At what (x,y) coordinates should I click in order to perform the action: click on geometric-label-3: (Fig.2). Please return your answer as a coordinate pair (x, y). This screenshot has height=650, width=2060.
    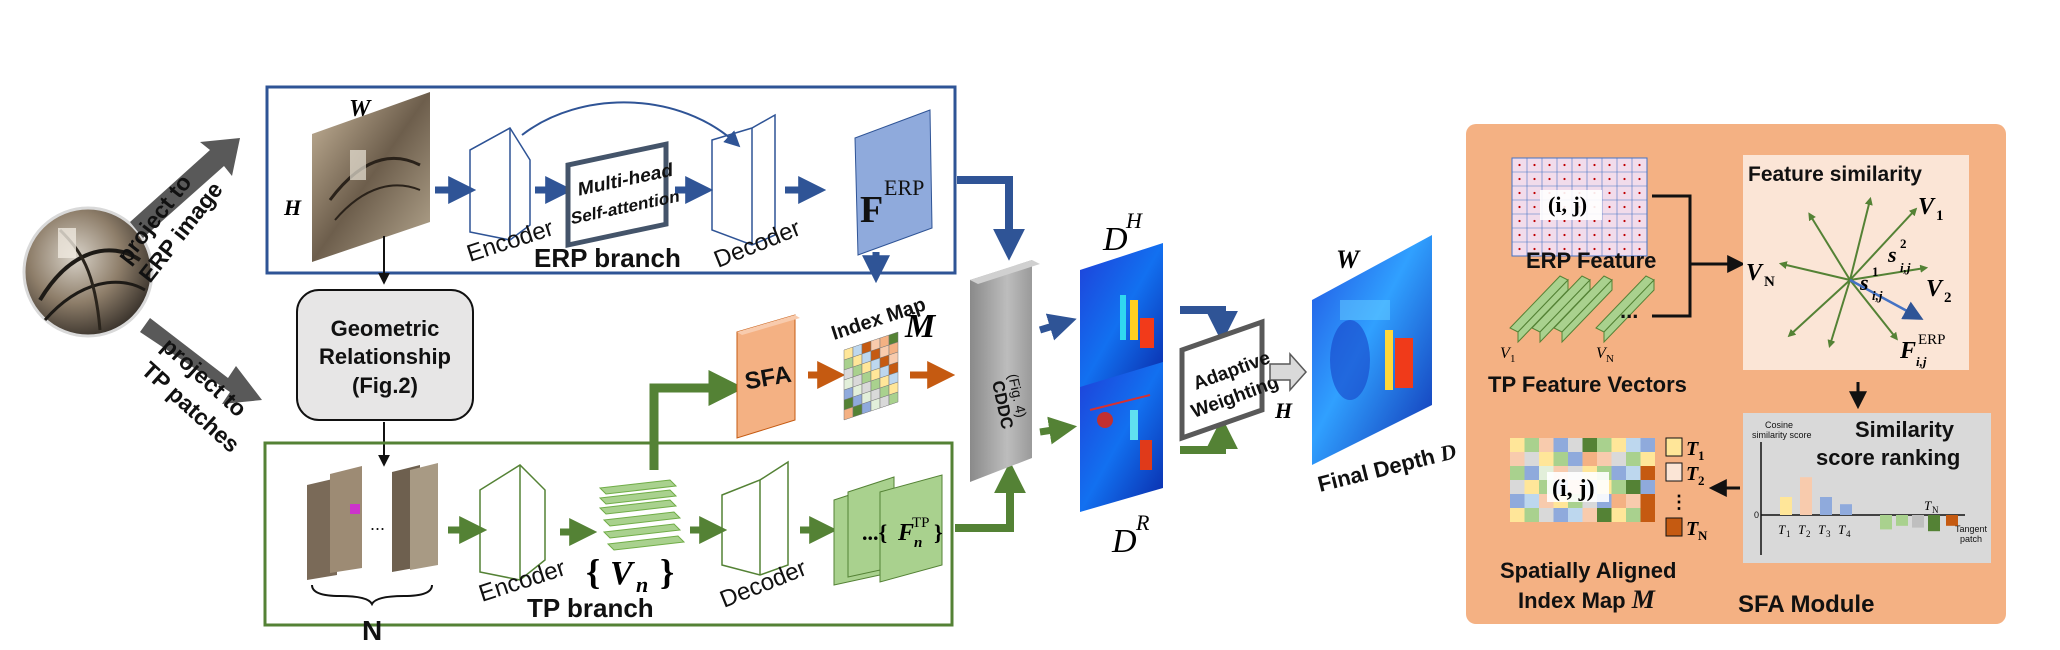
    Looking at the image, I should click on (385, 385).